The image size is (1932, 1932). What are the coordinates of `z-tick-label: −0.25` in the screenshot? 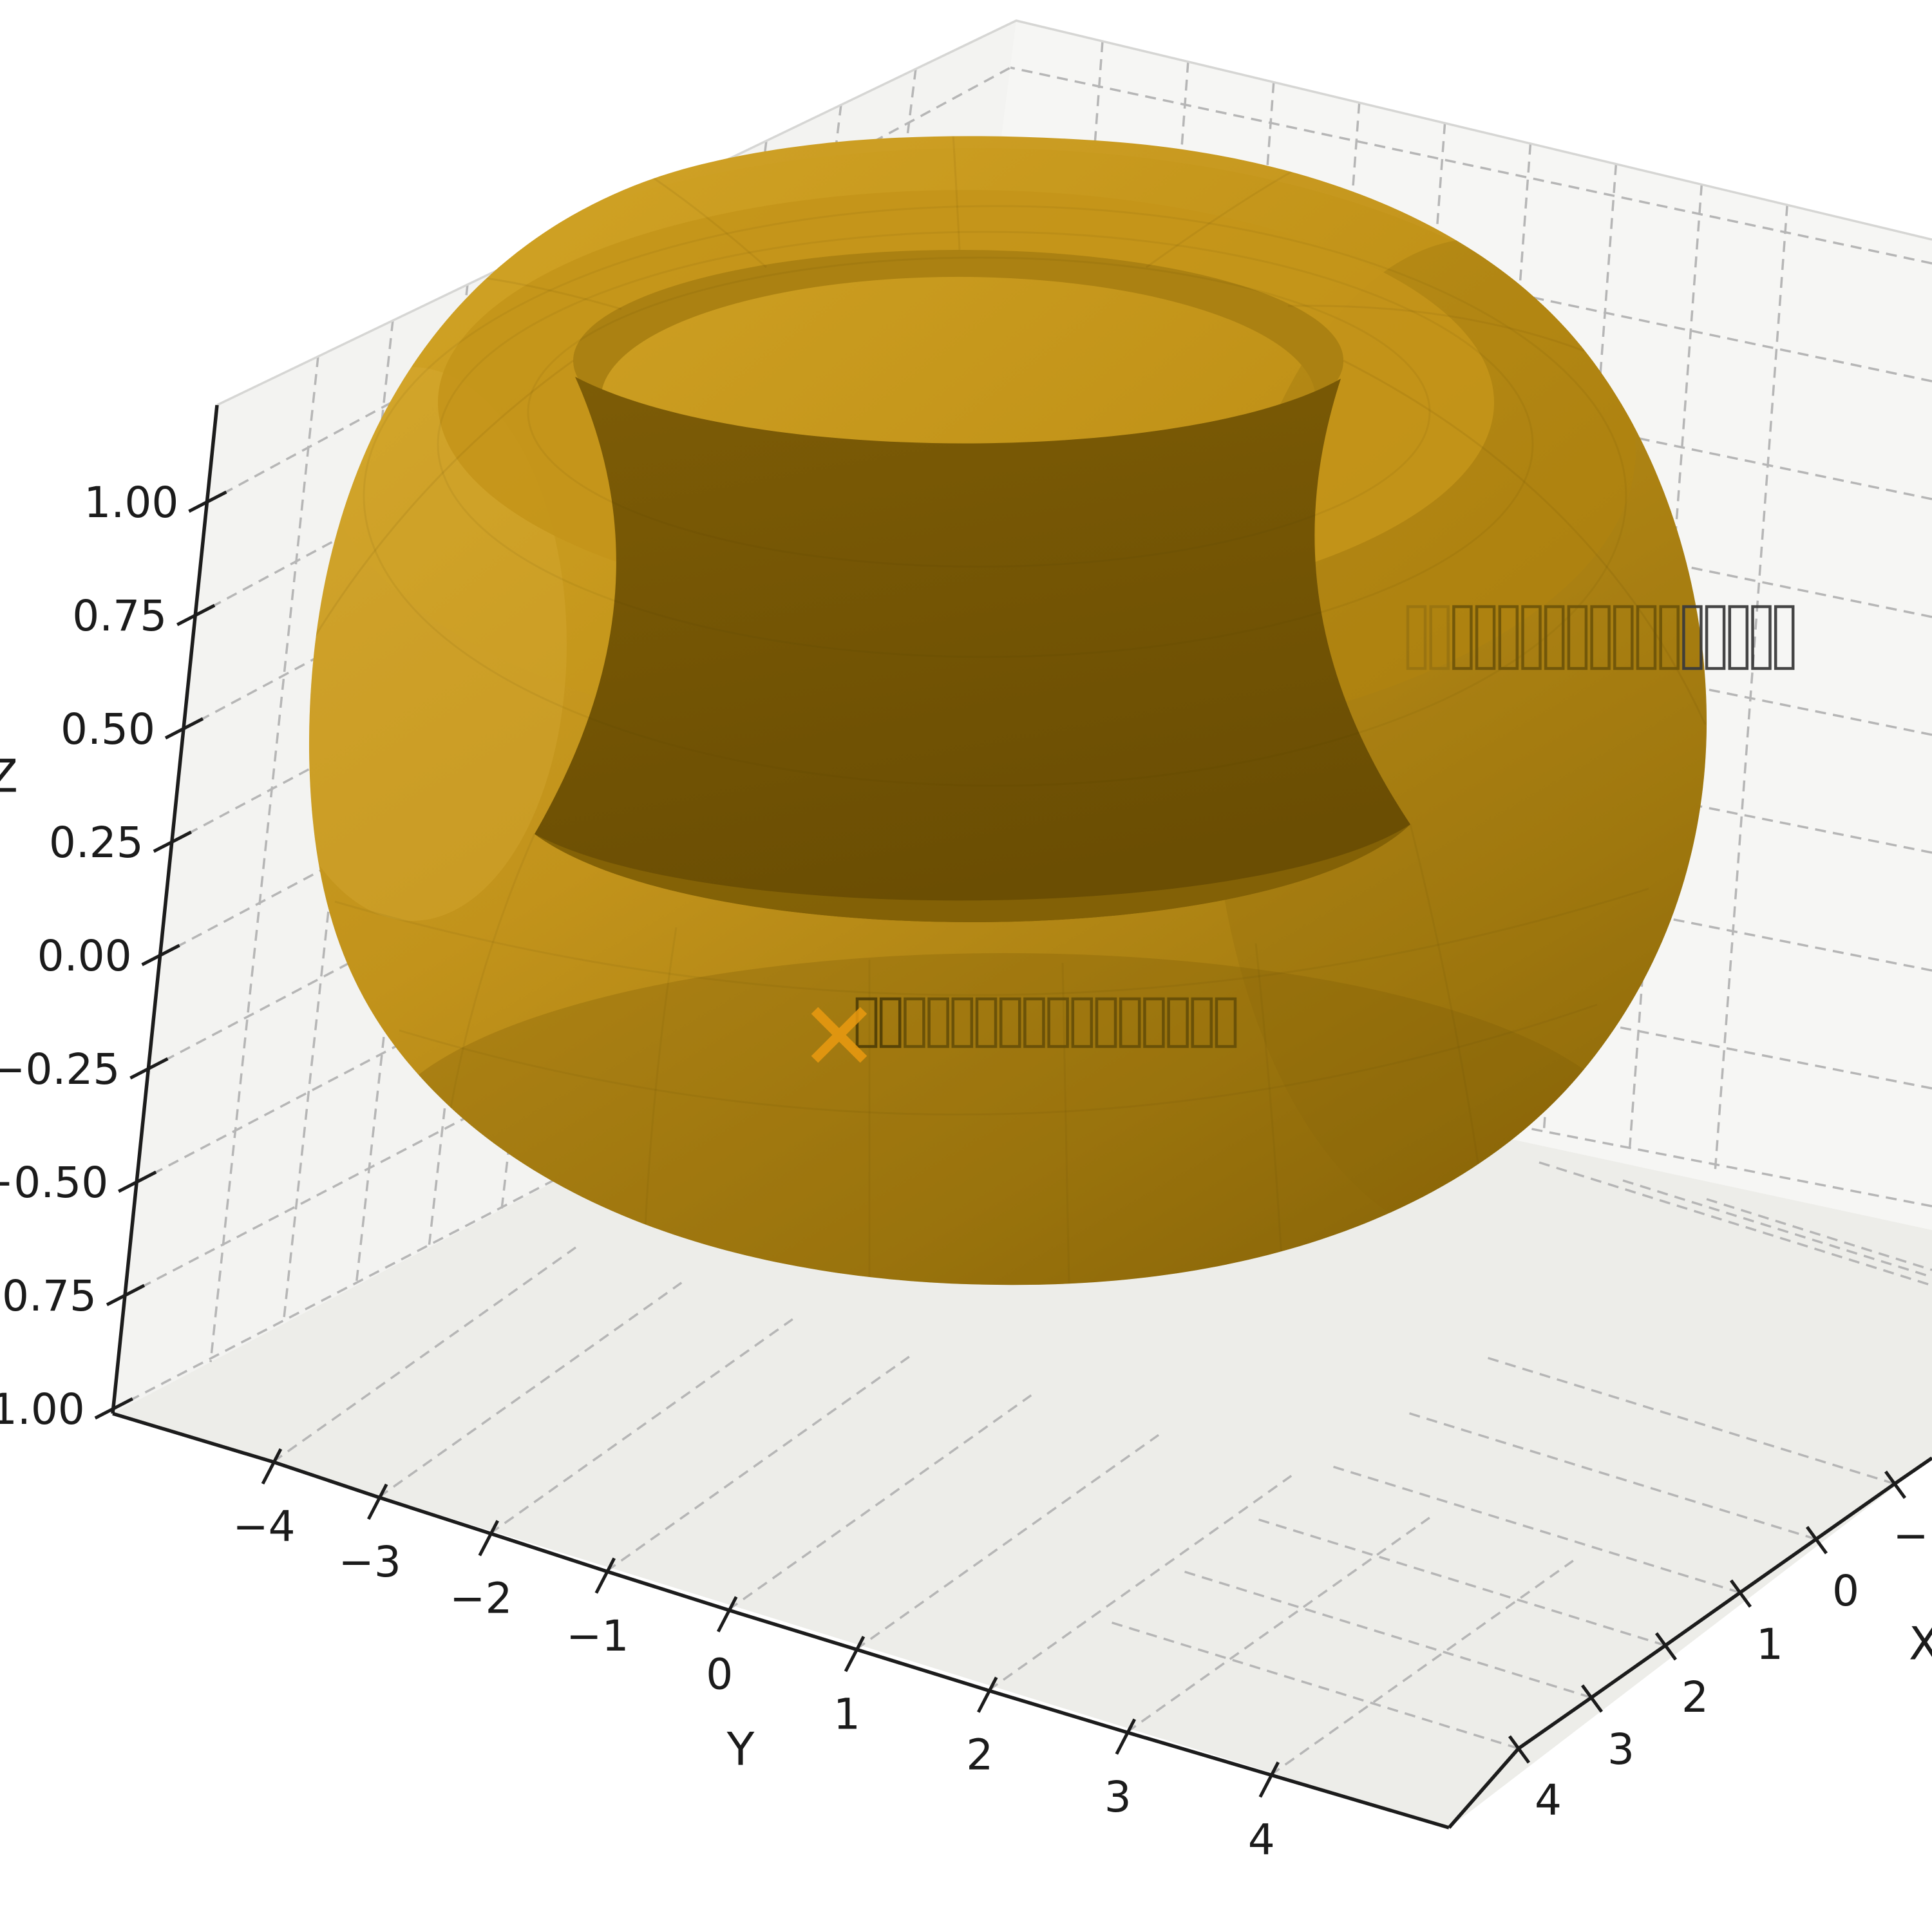 It's located at (60, 1069).